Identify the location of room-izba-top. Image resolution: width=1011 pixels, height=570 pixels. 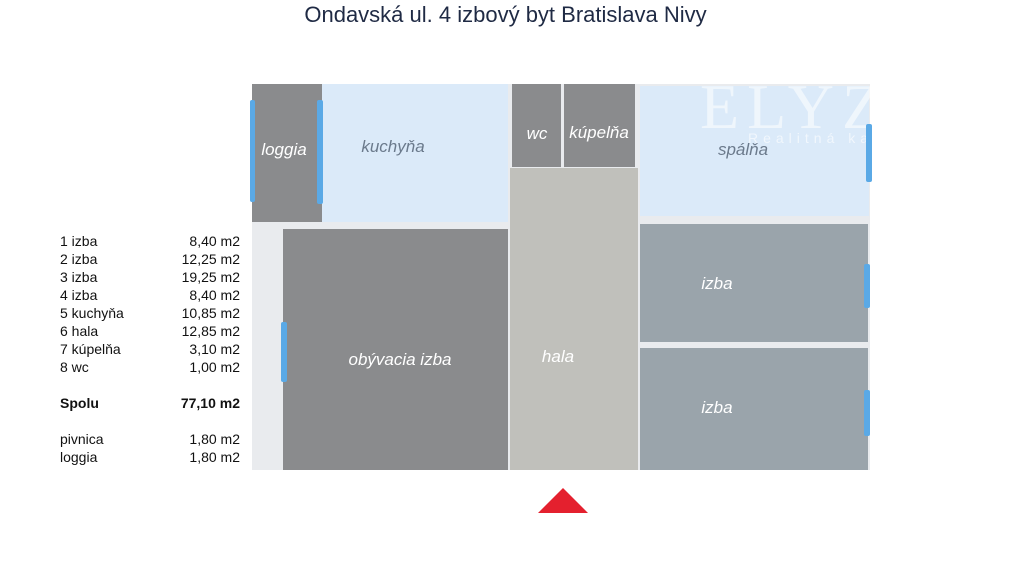
(754, 283).